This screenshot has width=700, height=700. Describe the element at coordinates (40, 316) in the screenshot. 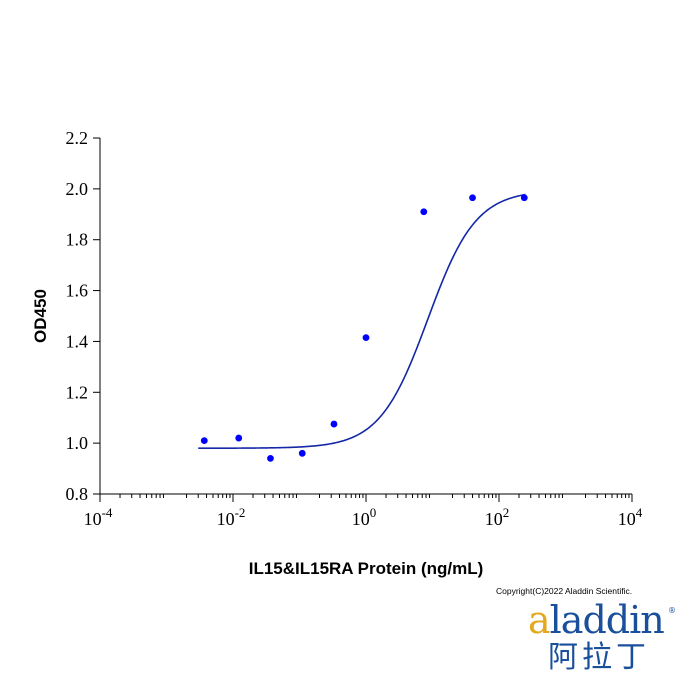

I see `y-axis-title: OD450` at that location.